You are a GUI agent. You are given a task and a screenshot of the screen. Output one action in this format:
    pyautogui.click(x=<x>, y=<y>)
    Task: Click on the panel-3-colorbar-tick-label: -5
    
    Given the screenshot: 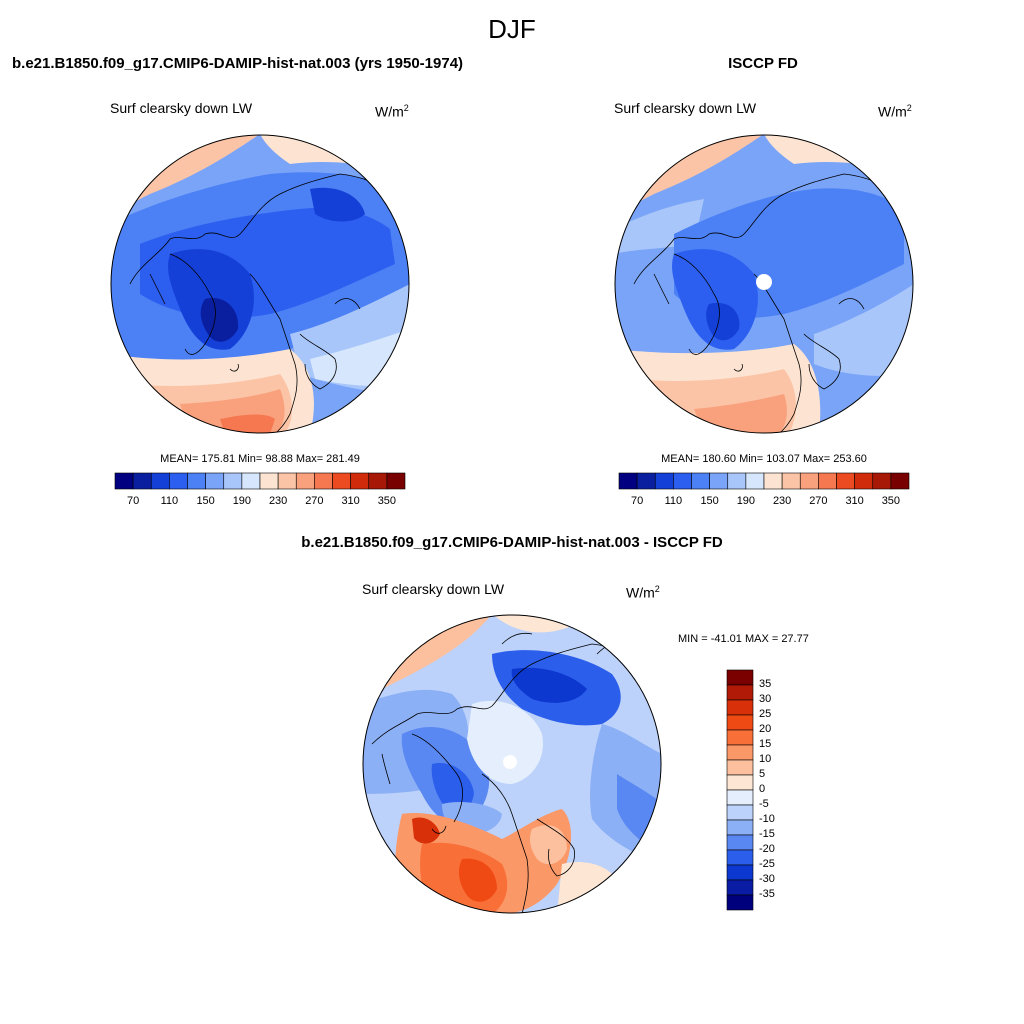 What is the action you would take?
    pyautogui.click(x=764, y=804)
    